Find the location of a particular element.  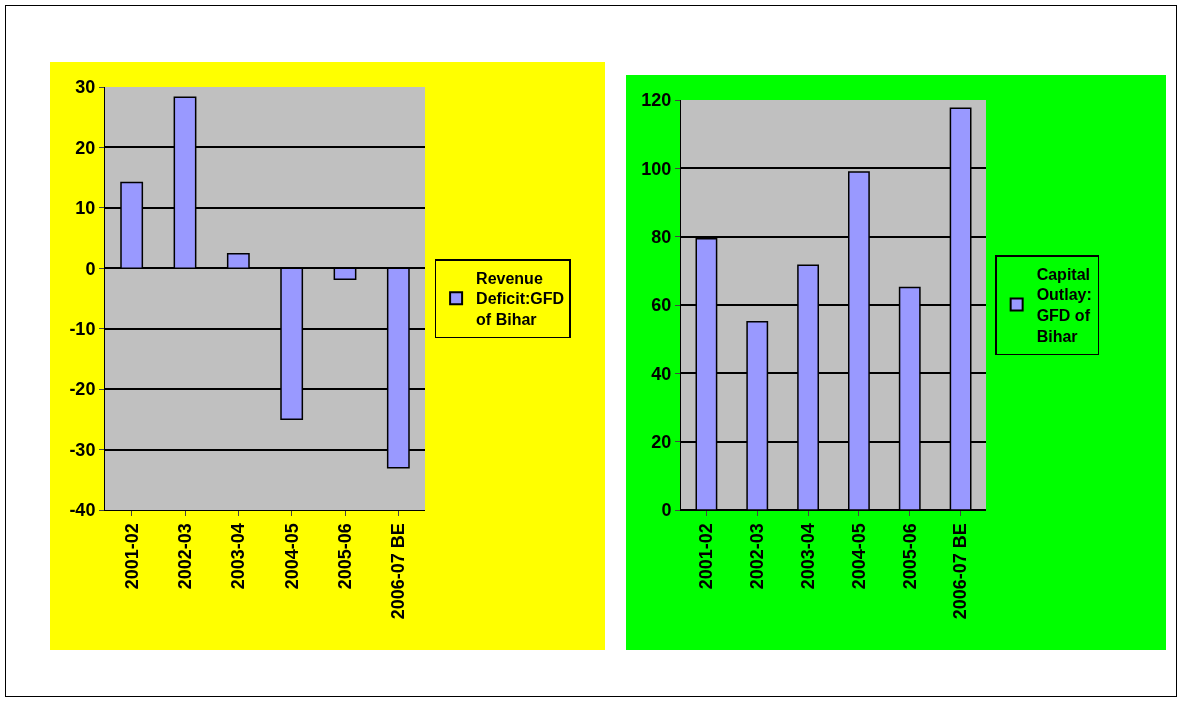

legend-label: Revenue Deficit:GFD of Bihar is located at coordinates (520, 299).